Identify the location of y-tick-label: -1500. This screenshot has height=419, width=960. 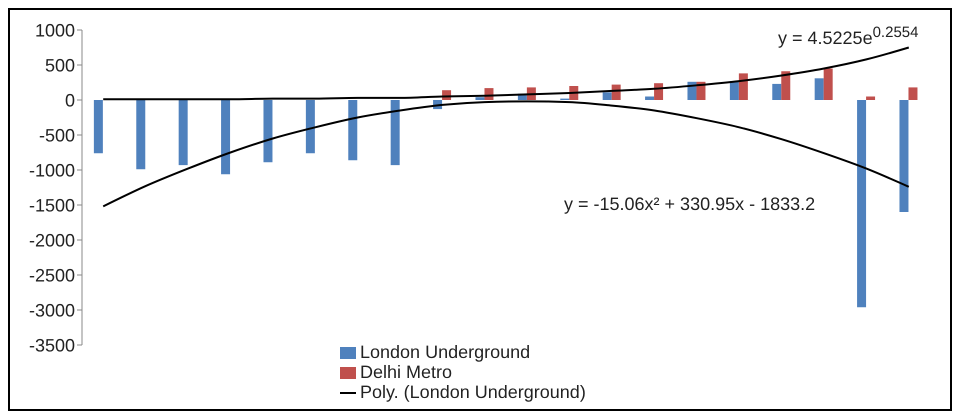
(51, 205).